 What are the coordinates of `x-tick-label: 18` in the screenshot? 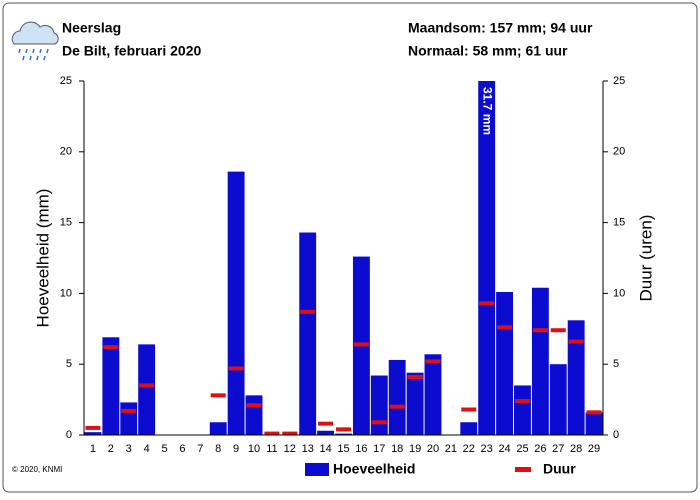 It's located at (397, 449).